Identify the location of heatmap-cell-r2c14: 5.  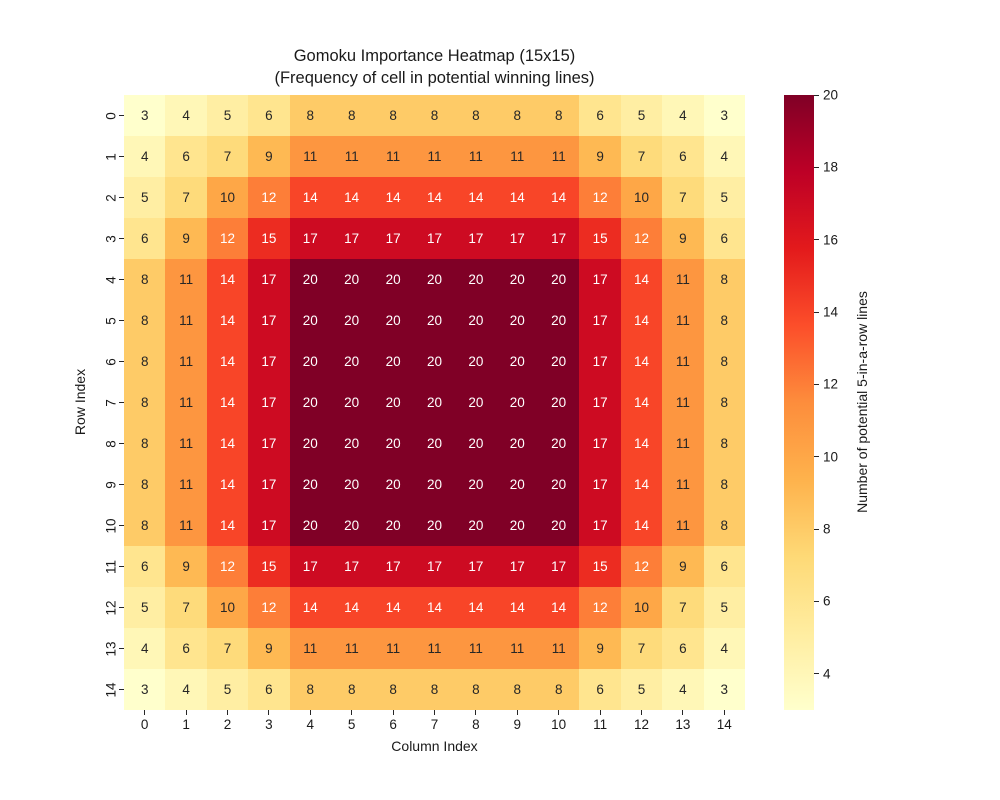
(724, 197).